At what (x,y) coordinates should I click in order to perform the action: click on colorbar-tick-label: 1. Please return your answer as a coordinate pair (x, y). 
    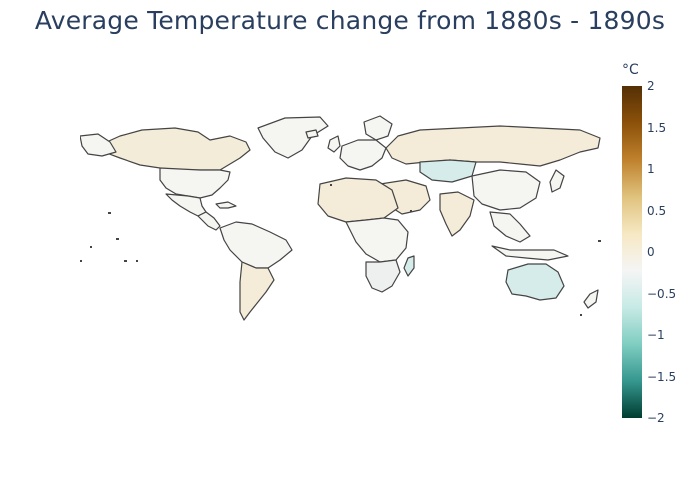
    Looking at the image, I should click on (651, 169).